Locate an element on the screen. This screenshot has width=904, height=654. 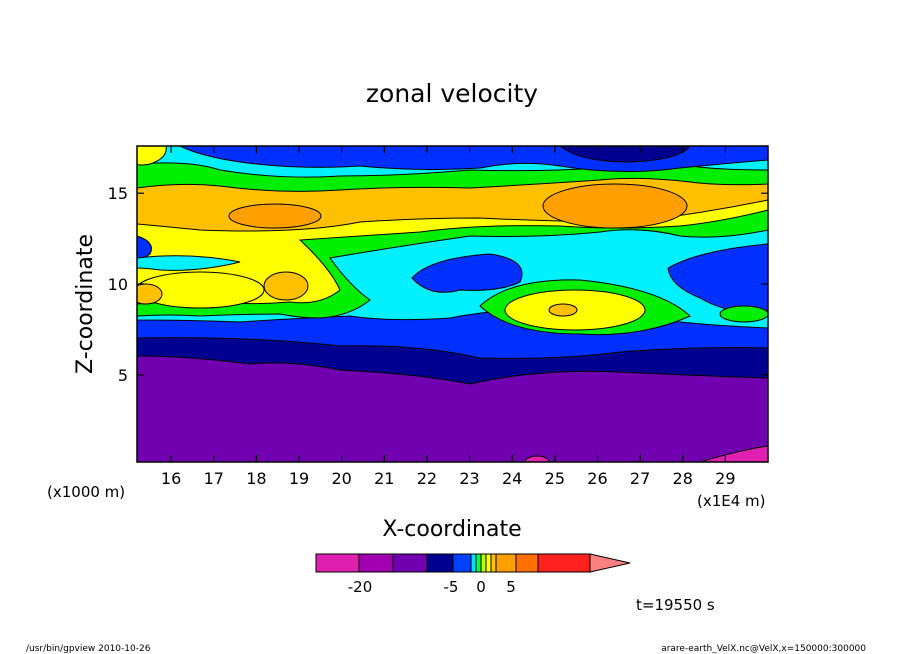
footer-right: arare-earth_VelX.nc@VelX,x=150000:300000 is located at coordinates (763, 649).